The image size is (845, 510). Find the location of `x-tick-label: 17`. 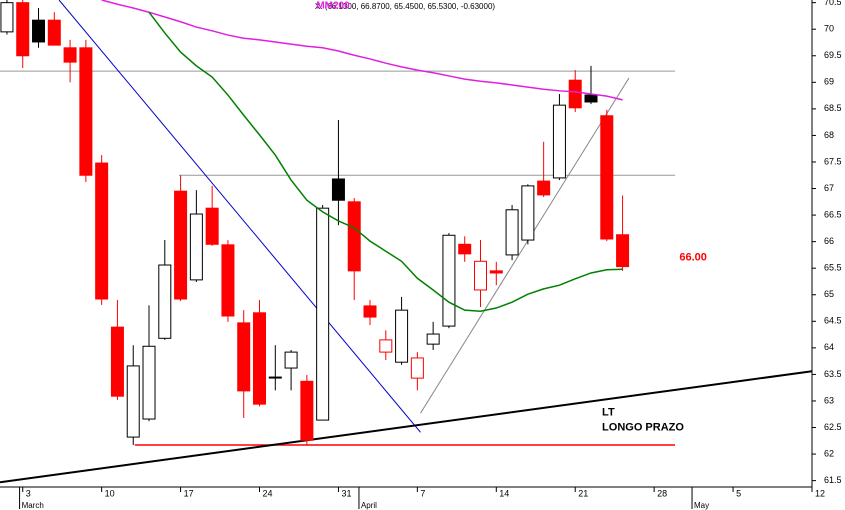

x-tick-label: 17 is located at coordinates (189, 493).